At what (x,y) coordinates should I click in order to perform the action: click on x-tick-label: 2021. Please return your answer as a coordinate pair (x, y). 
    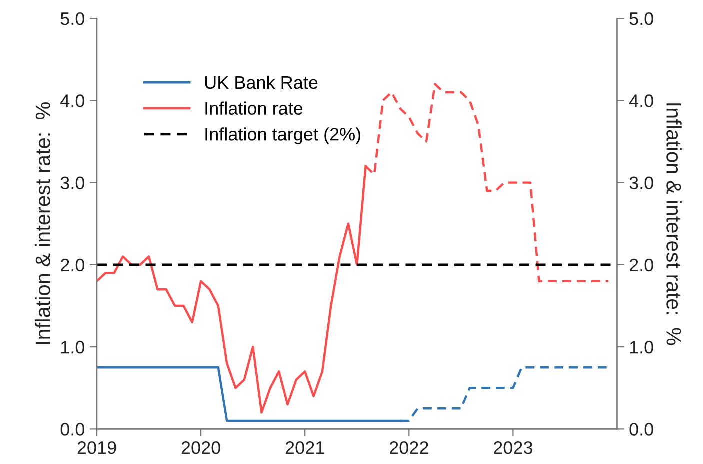
    Looking at the image, I should click on (305, 447).